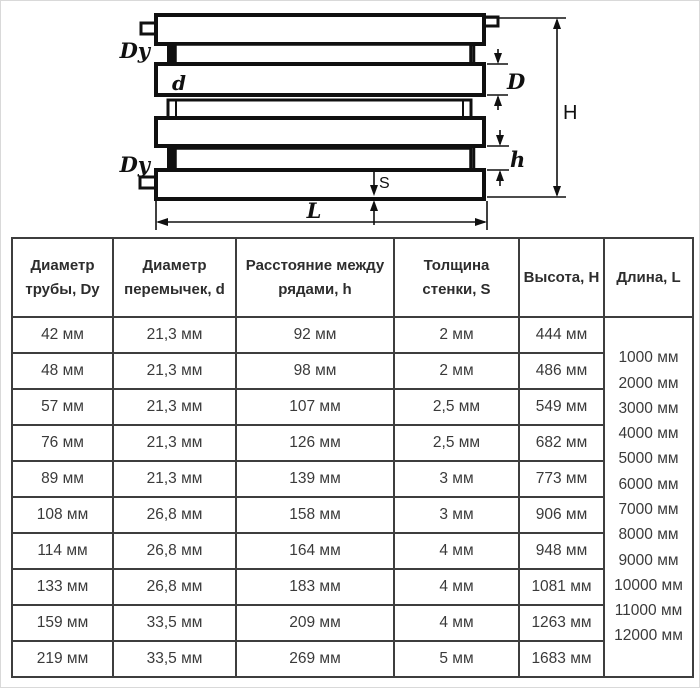 The image size is (700, 688). Describe the element at coordinates (62, 623) in the screenshot. I see `table-cell: 159 мм` at that location.